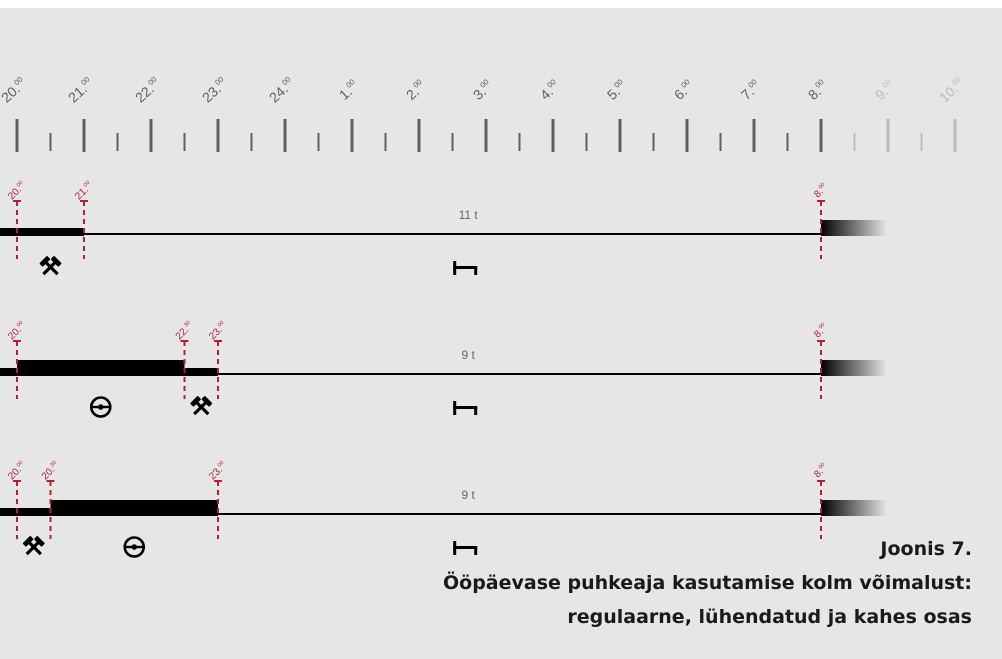  I want to click on svg-text: 7.00, so click(751, 90).